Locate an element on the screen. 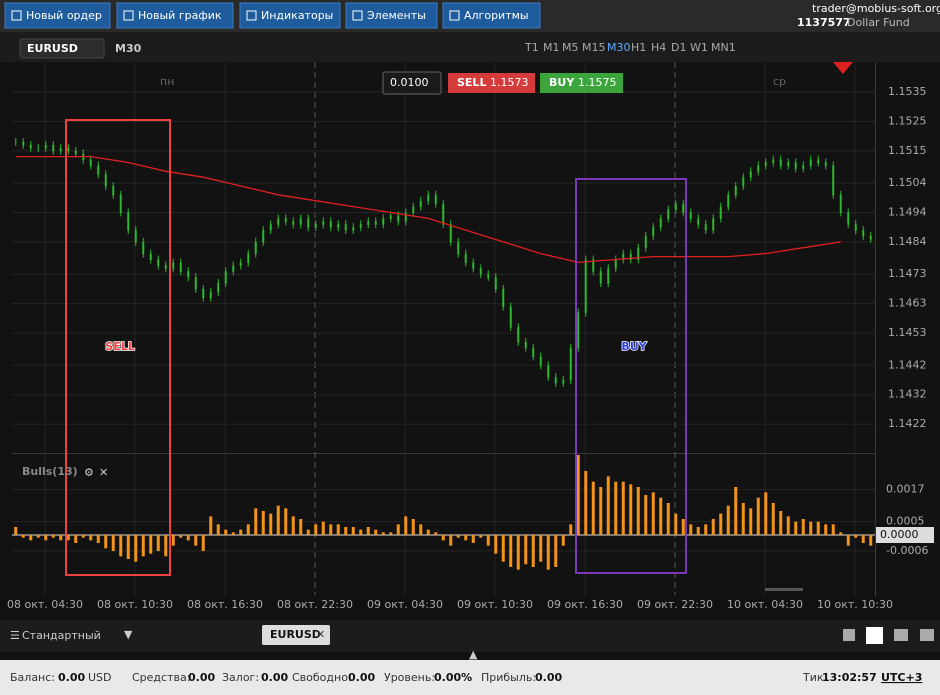 The image size is (940, 695). timezone: UTC+3 is located at coordinates (901, 677).